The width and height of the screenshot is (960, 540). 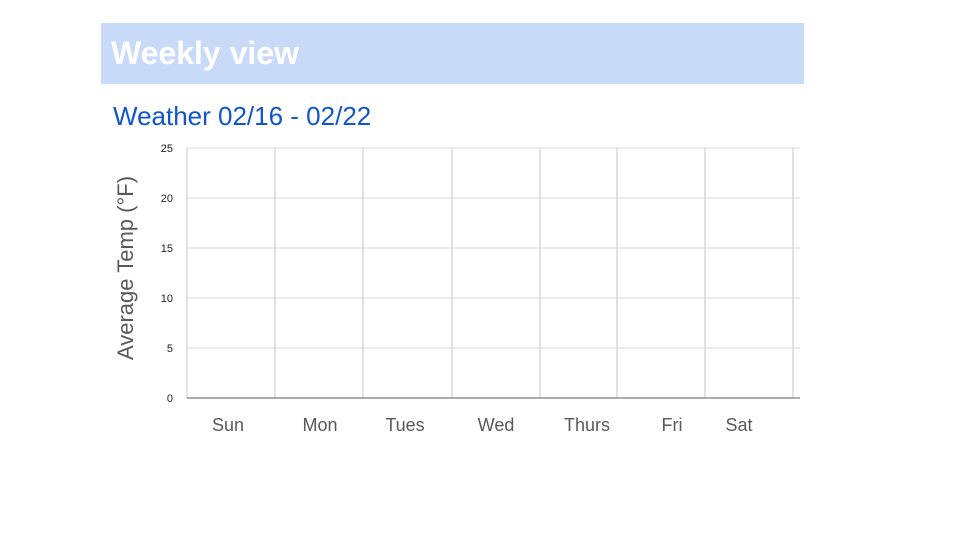 What do you see at coordinates (167, 249) in the screenshot?
I see `y-tick-label: 15` at bounding box center [167, 249].